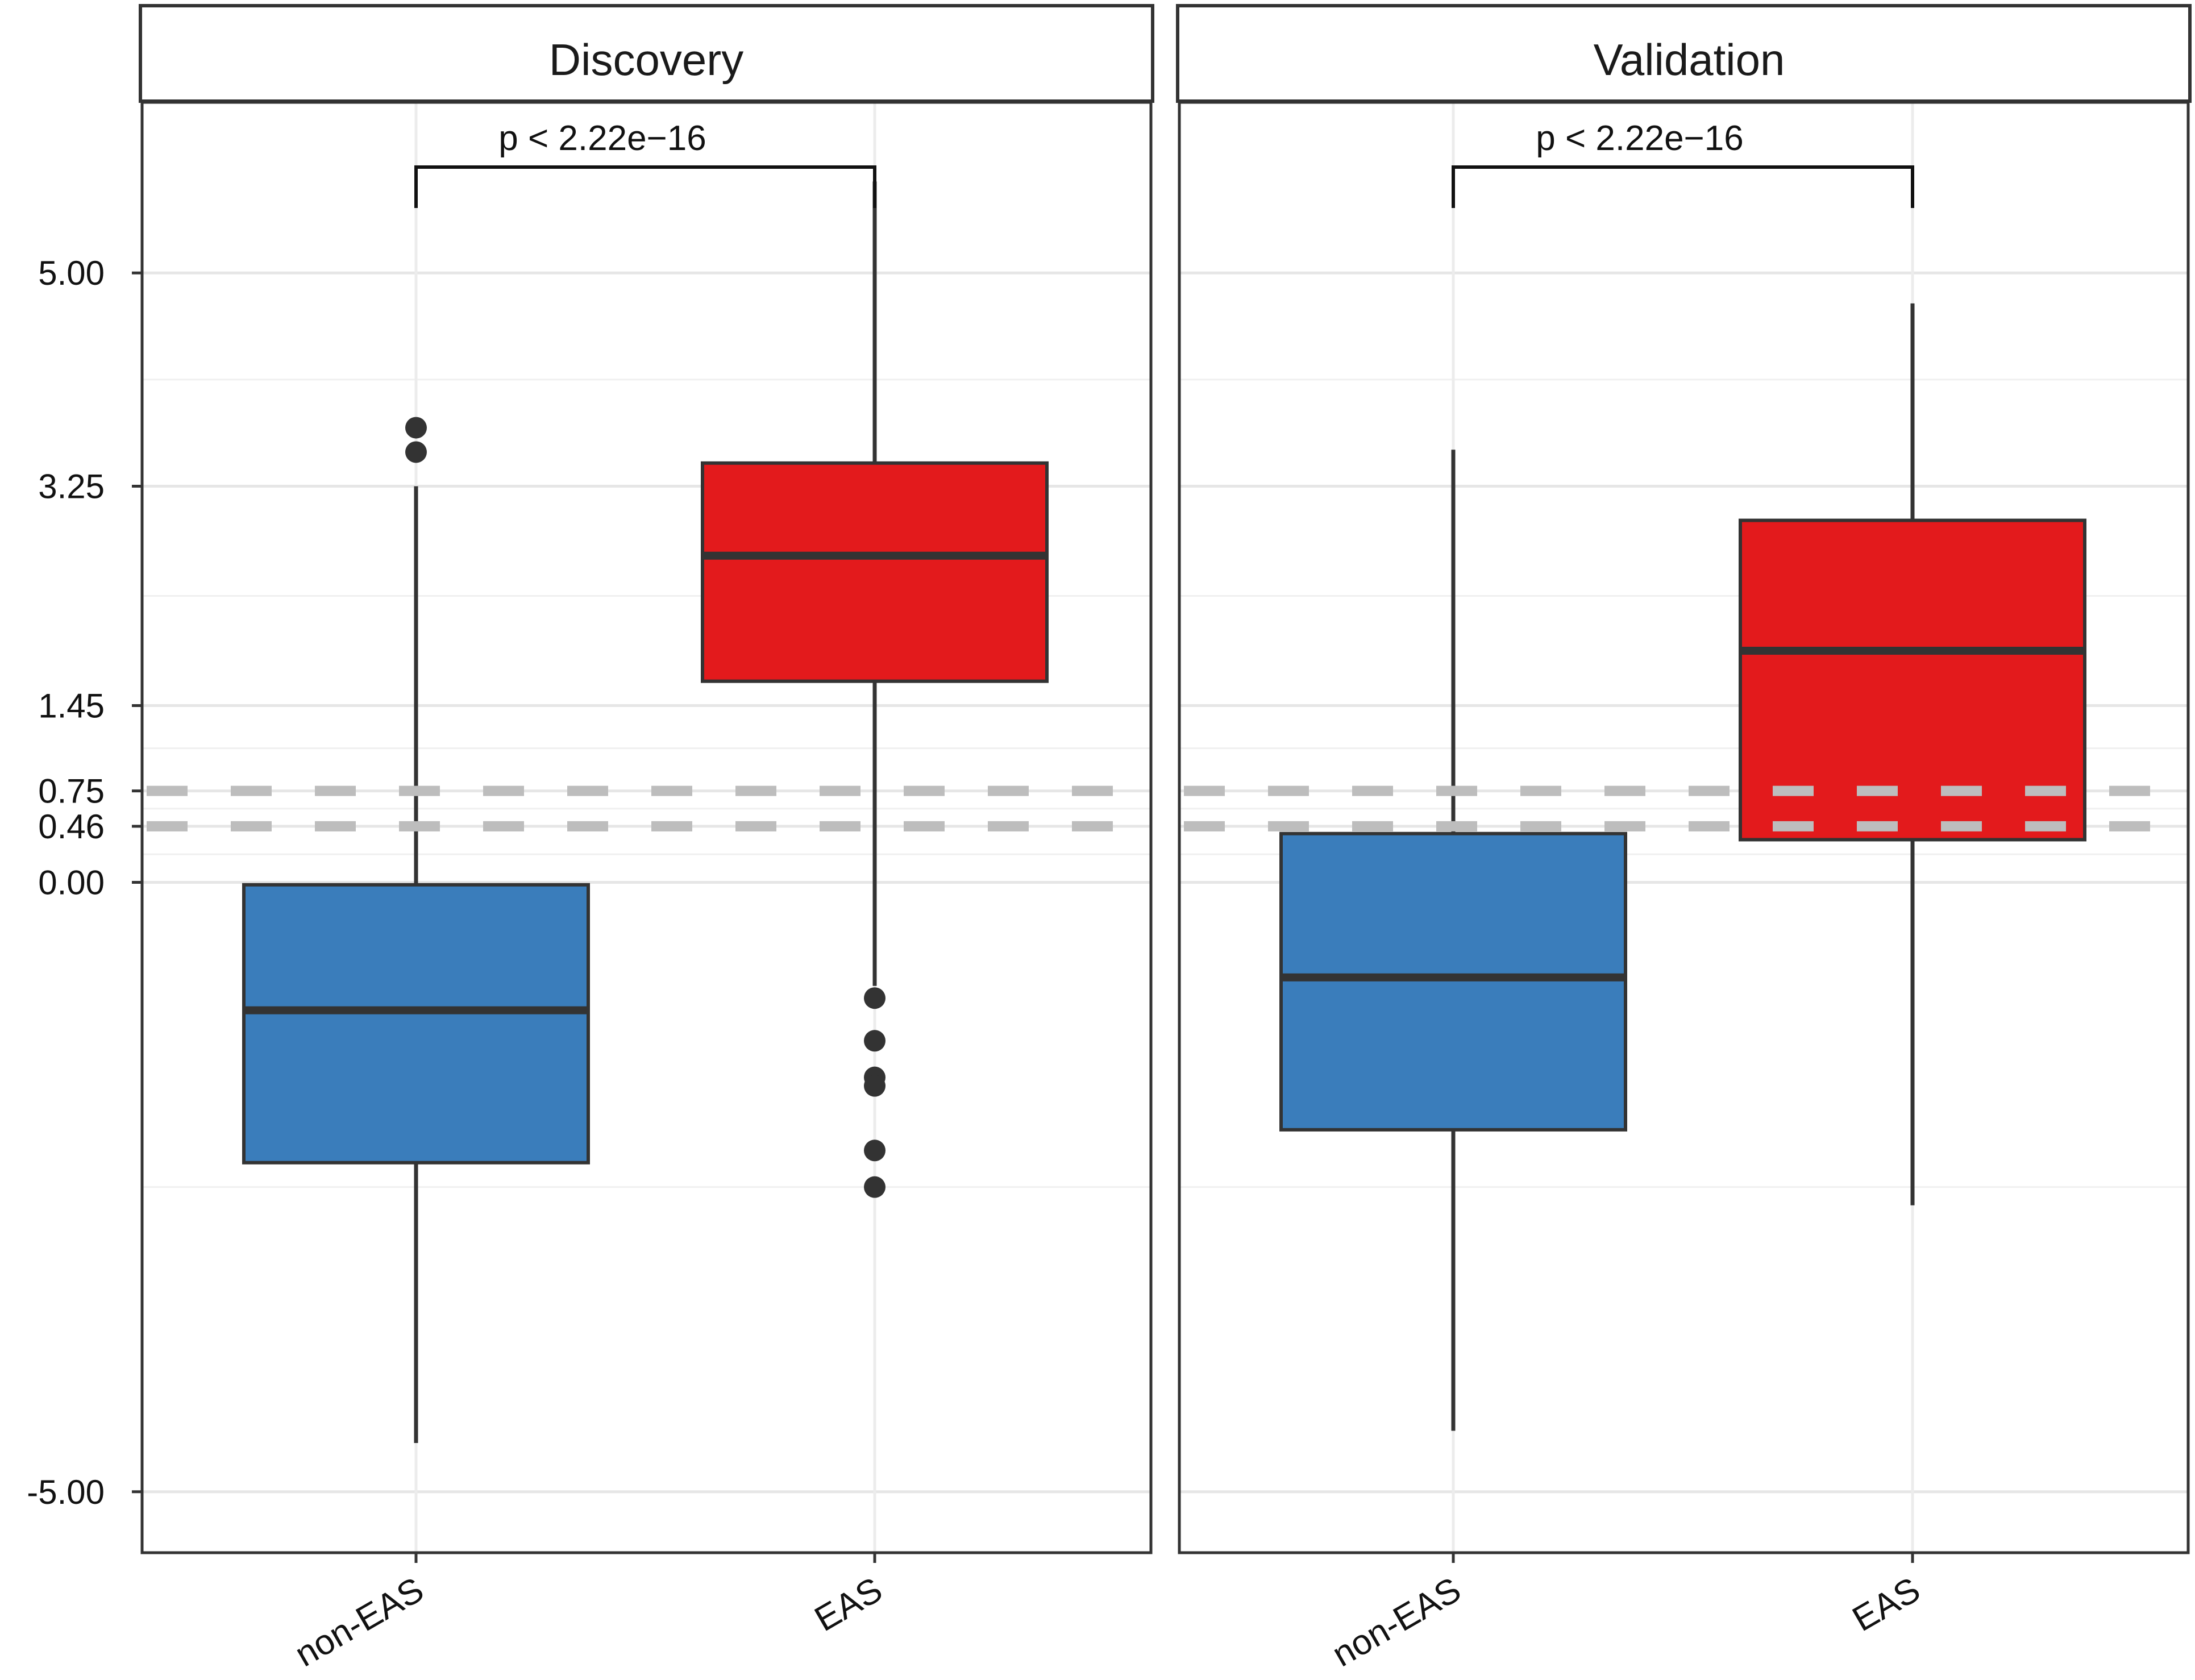 The height and width of the screenshot is (1680, 2195). Describe the element at coordinates (71, 487) in the screenshot. I see `y-tick-label: 3.25` at that location.